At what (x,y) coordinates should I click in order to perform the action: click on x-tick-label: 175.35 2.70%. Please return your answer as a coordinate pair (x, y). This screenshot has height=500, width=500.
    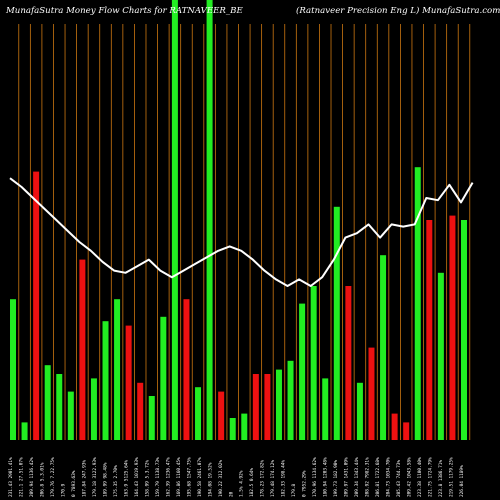
    Looking at the image, I should click on (116, 481).